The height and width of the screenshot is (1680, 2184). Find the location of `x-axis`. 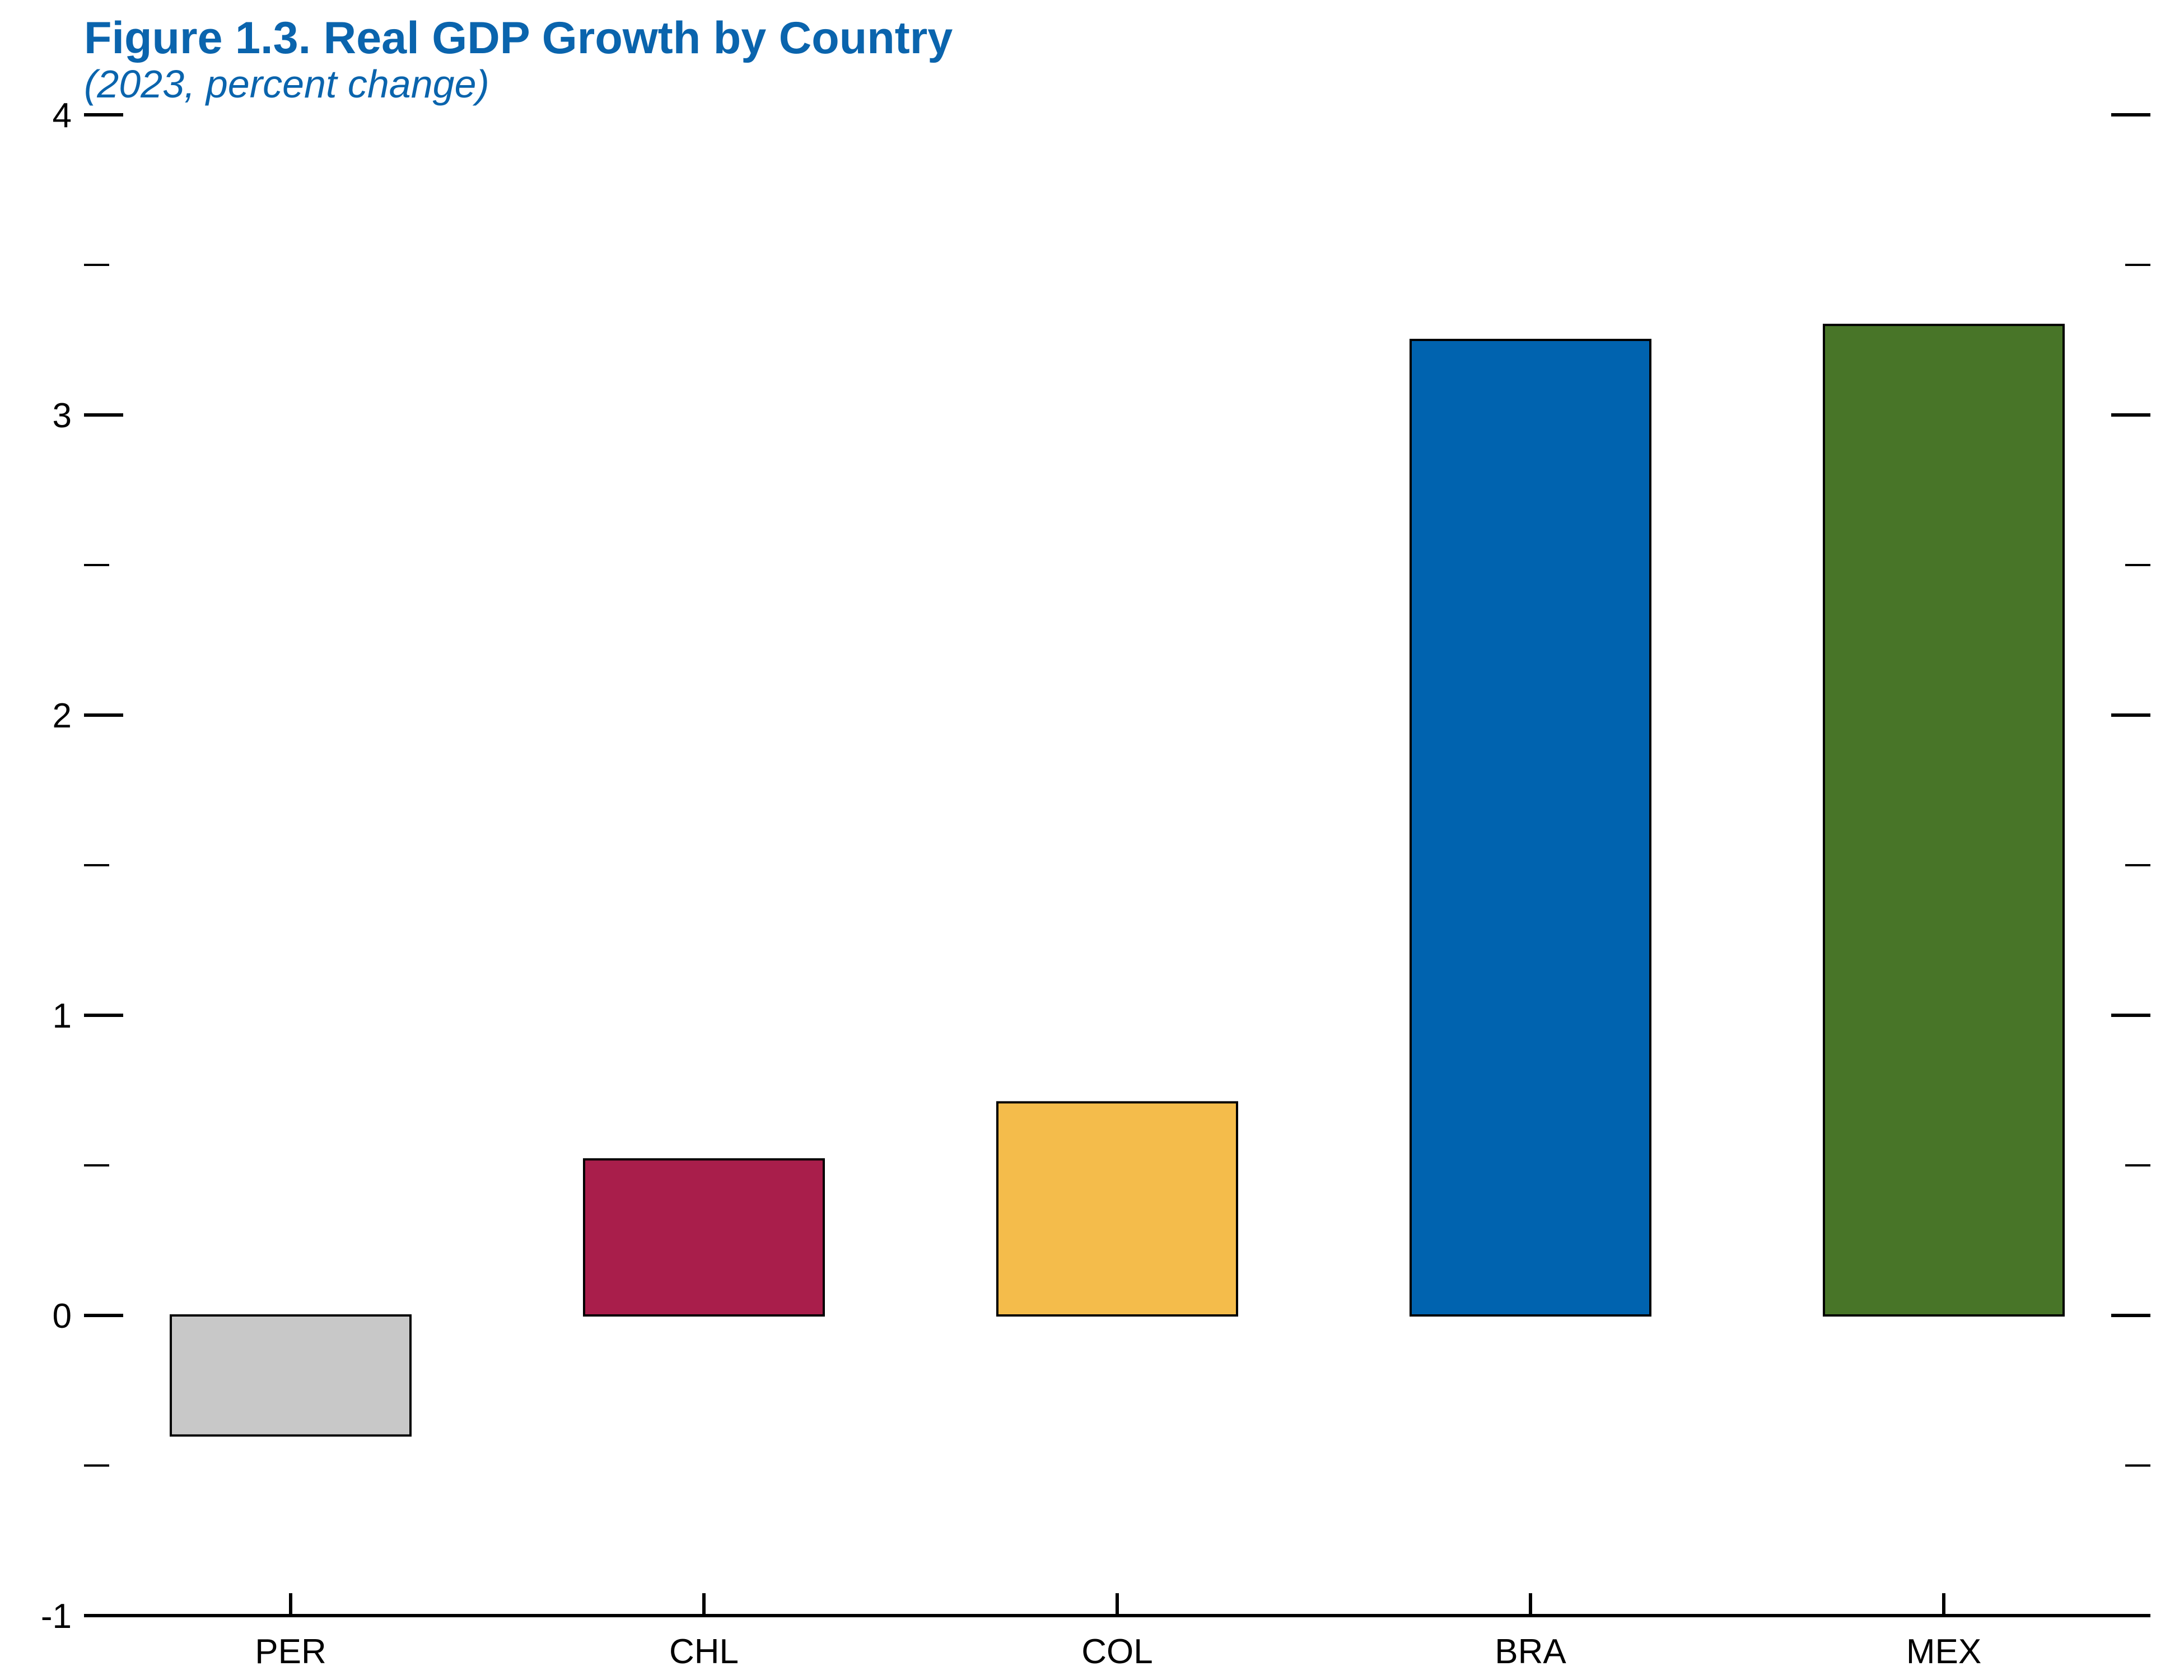

x-axis is located at coordinates (1117, 1605).